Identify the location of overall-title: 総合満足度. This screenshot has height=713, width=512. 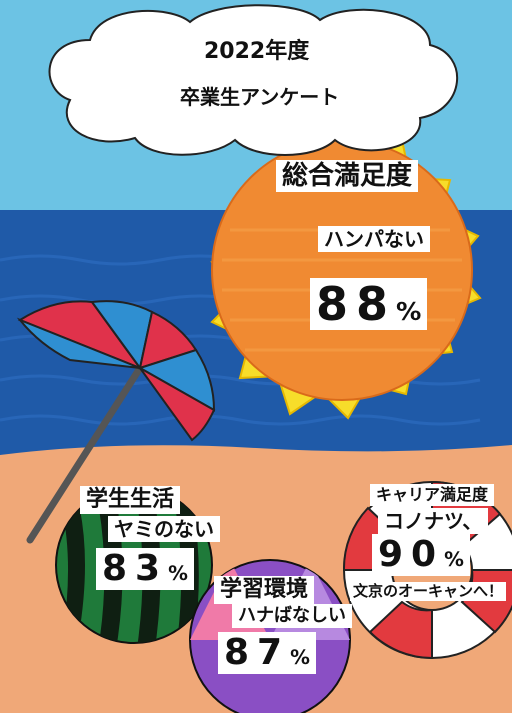
(347, 176).